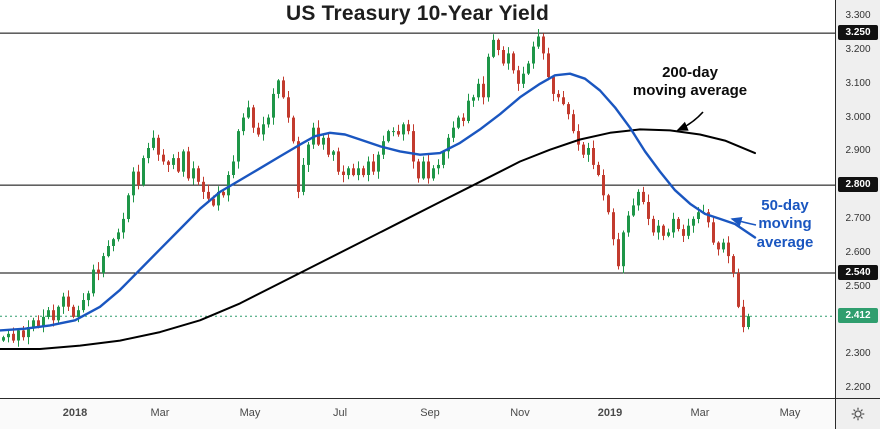  I want to click on y-tick-label: 2.600, so click(858, 252).